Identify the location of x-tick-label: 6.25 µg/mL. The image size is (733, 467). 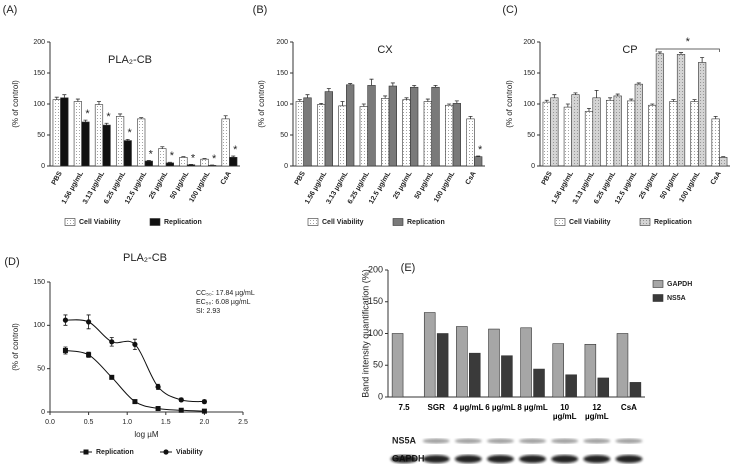
(605, 188).